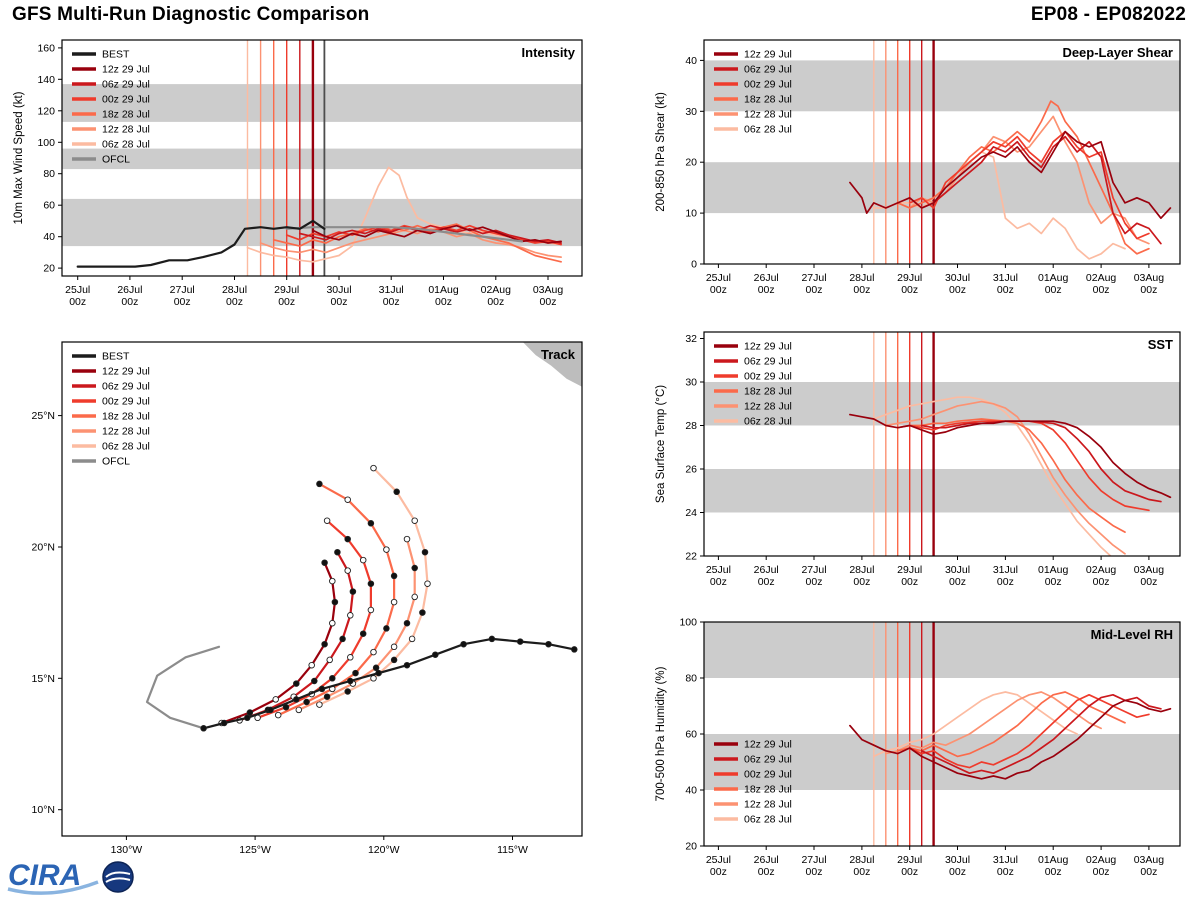 The height and width of the screenshot is (900, 1200). Describe the element at coordinates (691, 214) in the screenshot. I see `svg-text: 10` at that location.